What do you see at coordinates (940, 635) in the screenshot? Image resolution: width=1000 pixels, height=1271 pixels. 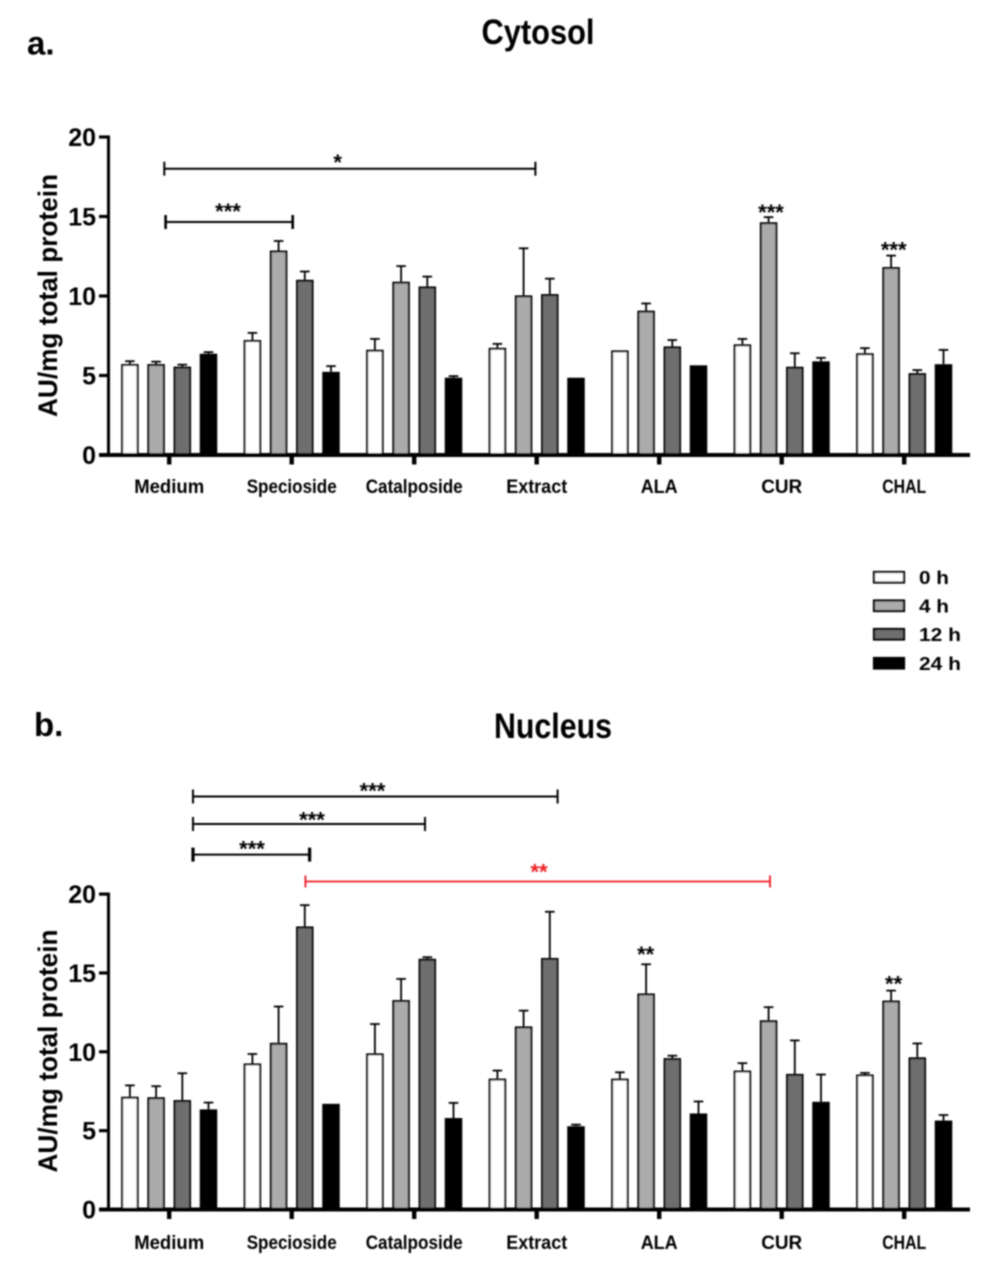 I see `svg-text: 12 h` at bounding box center [940, 635].